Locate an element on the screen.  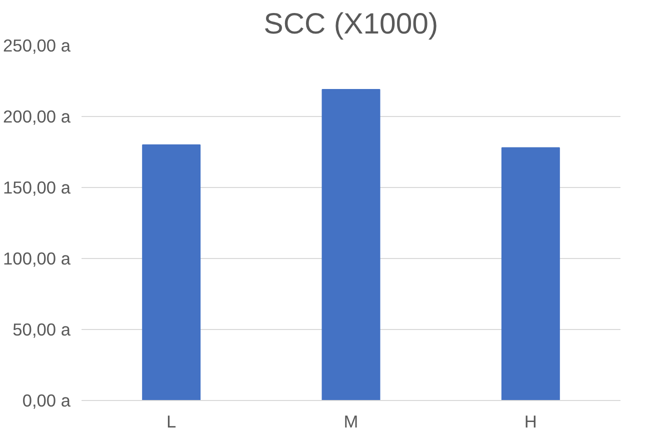
chart-title: SCC (X1000) is located at coordinates (351, 24).